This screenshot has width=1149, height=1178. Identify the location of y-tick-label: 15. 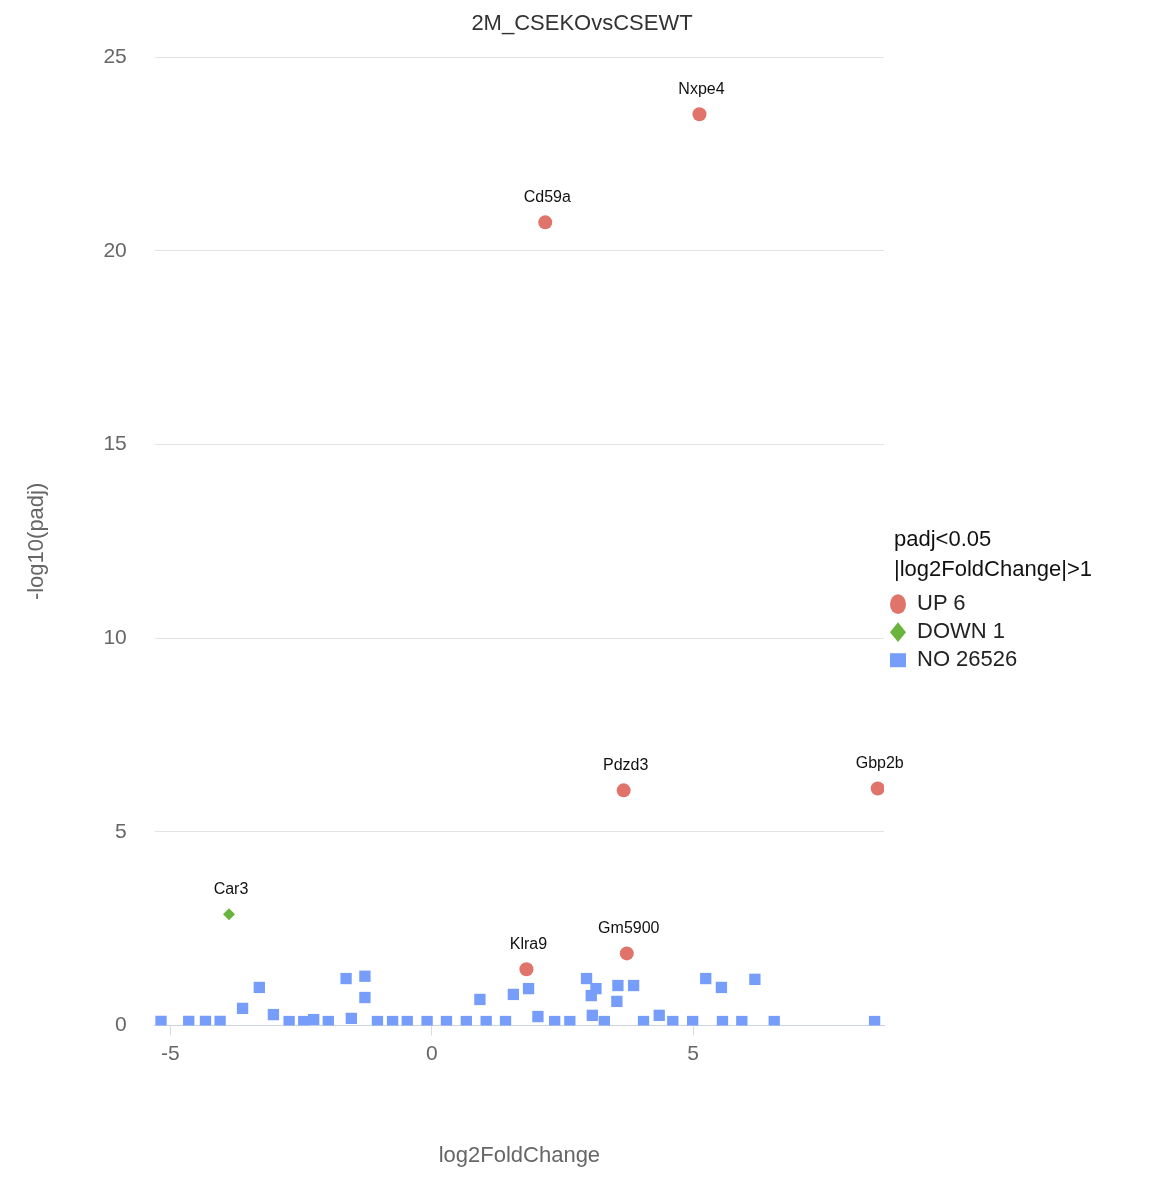
(115, 443).